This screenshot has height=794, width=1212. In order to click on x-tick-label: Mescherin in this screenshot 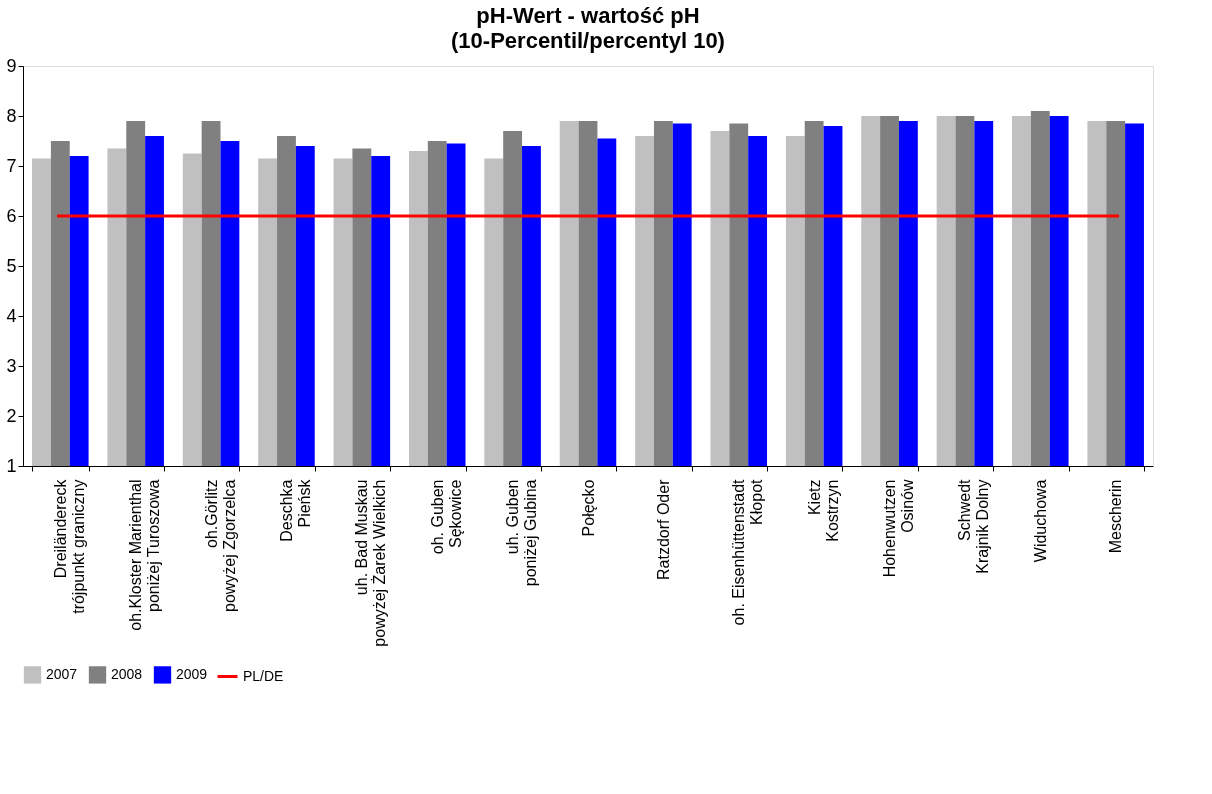, I will do `click(1116, 516)`.